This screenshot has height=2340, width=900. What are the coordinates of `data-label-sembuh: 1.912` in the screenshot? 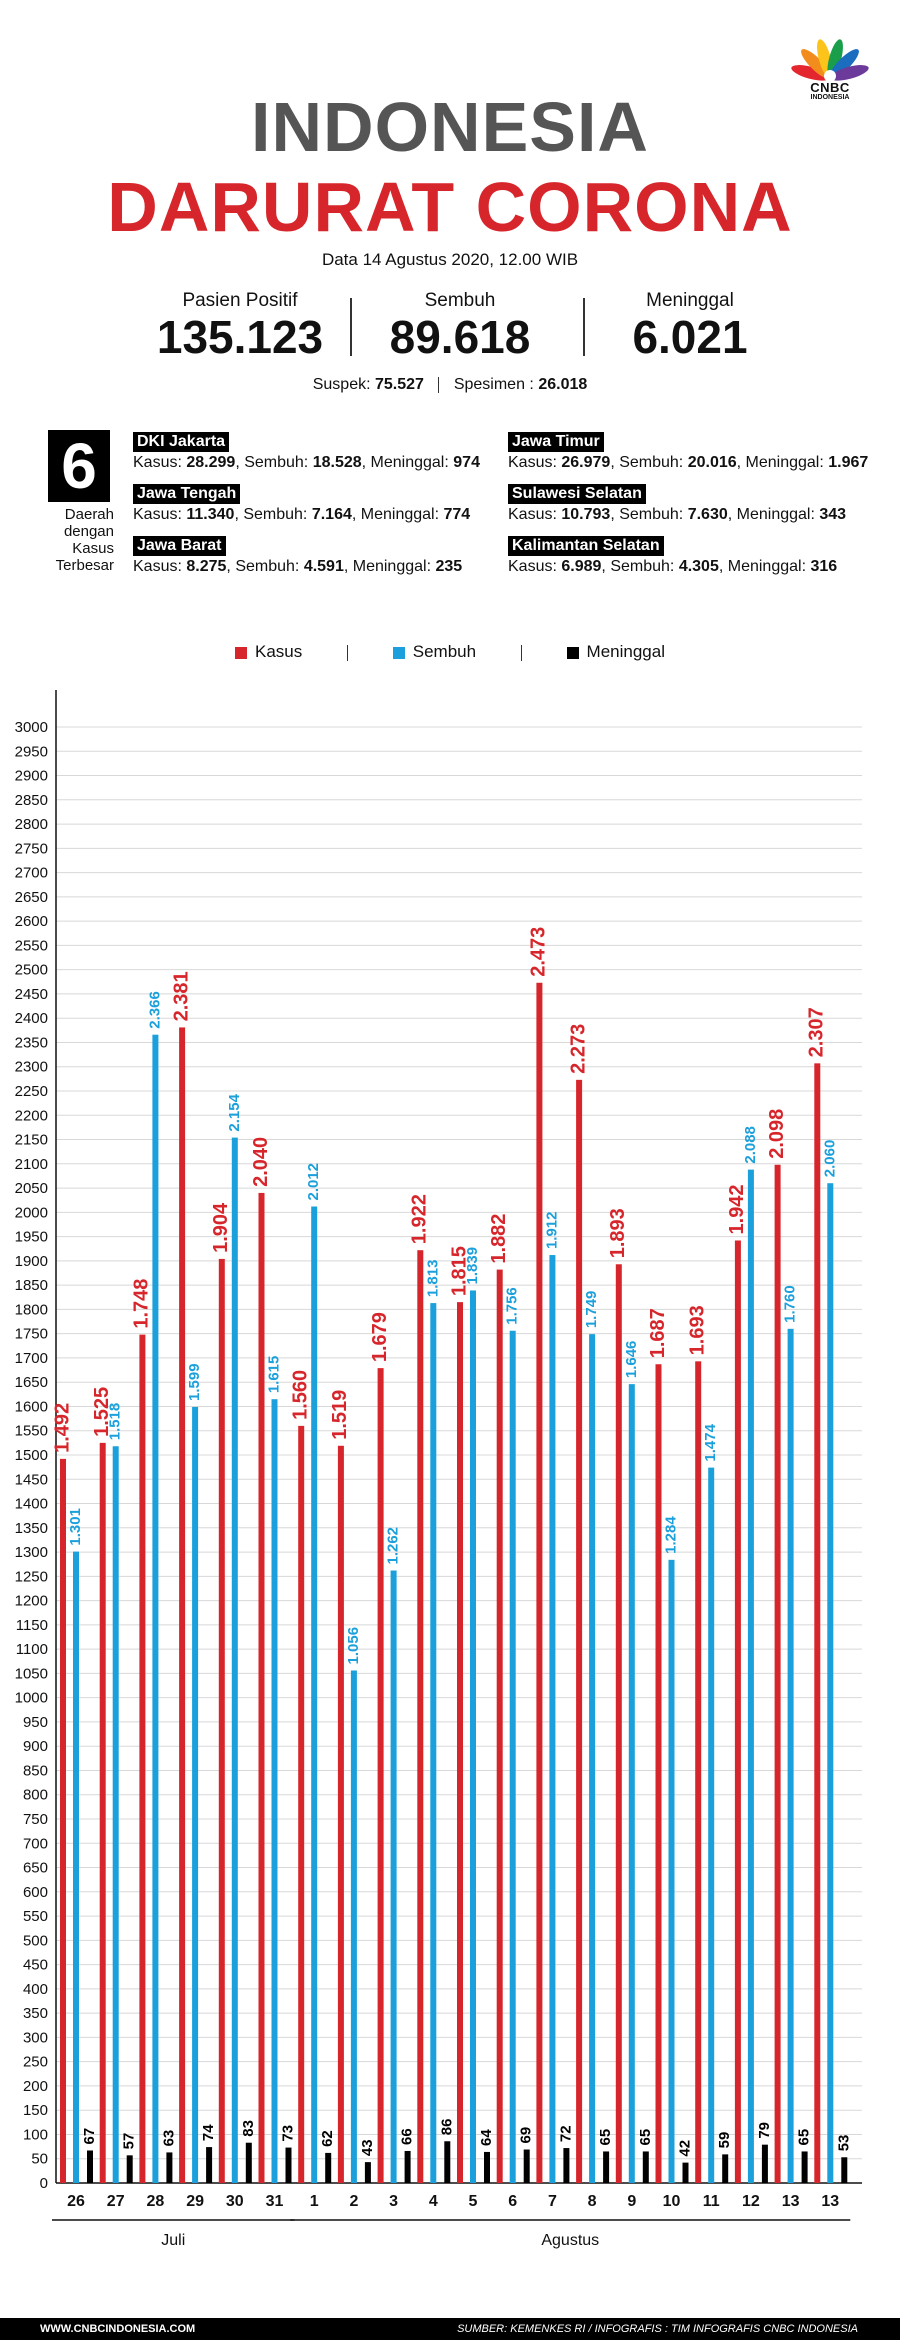 It's located at (551, 1230).